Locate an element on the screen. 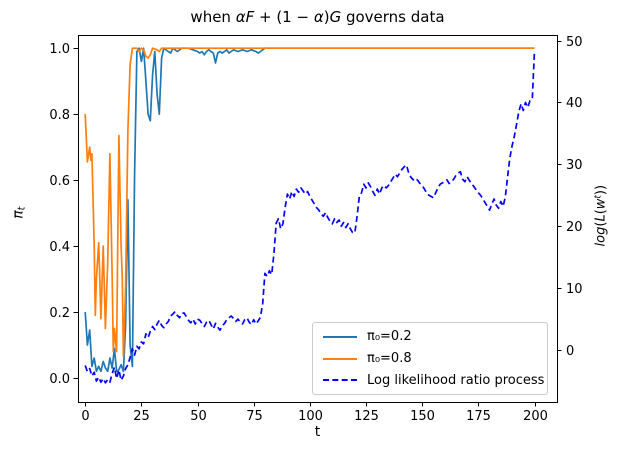 The width and height of the screenshot is (621, 455). x-tick-label: 75 is located at coordinates (254, 416).